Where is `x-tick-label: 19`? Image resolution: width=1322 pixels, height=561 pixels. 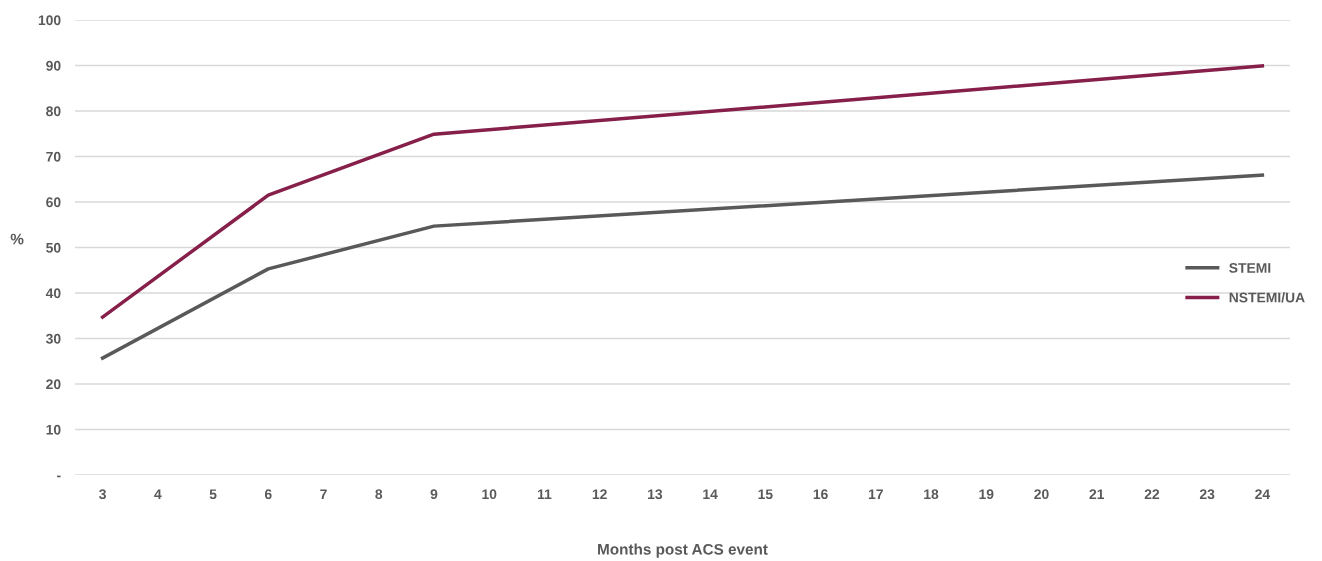
x-tick-label: 19 is located at coordinates (986, 494).